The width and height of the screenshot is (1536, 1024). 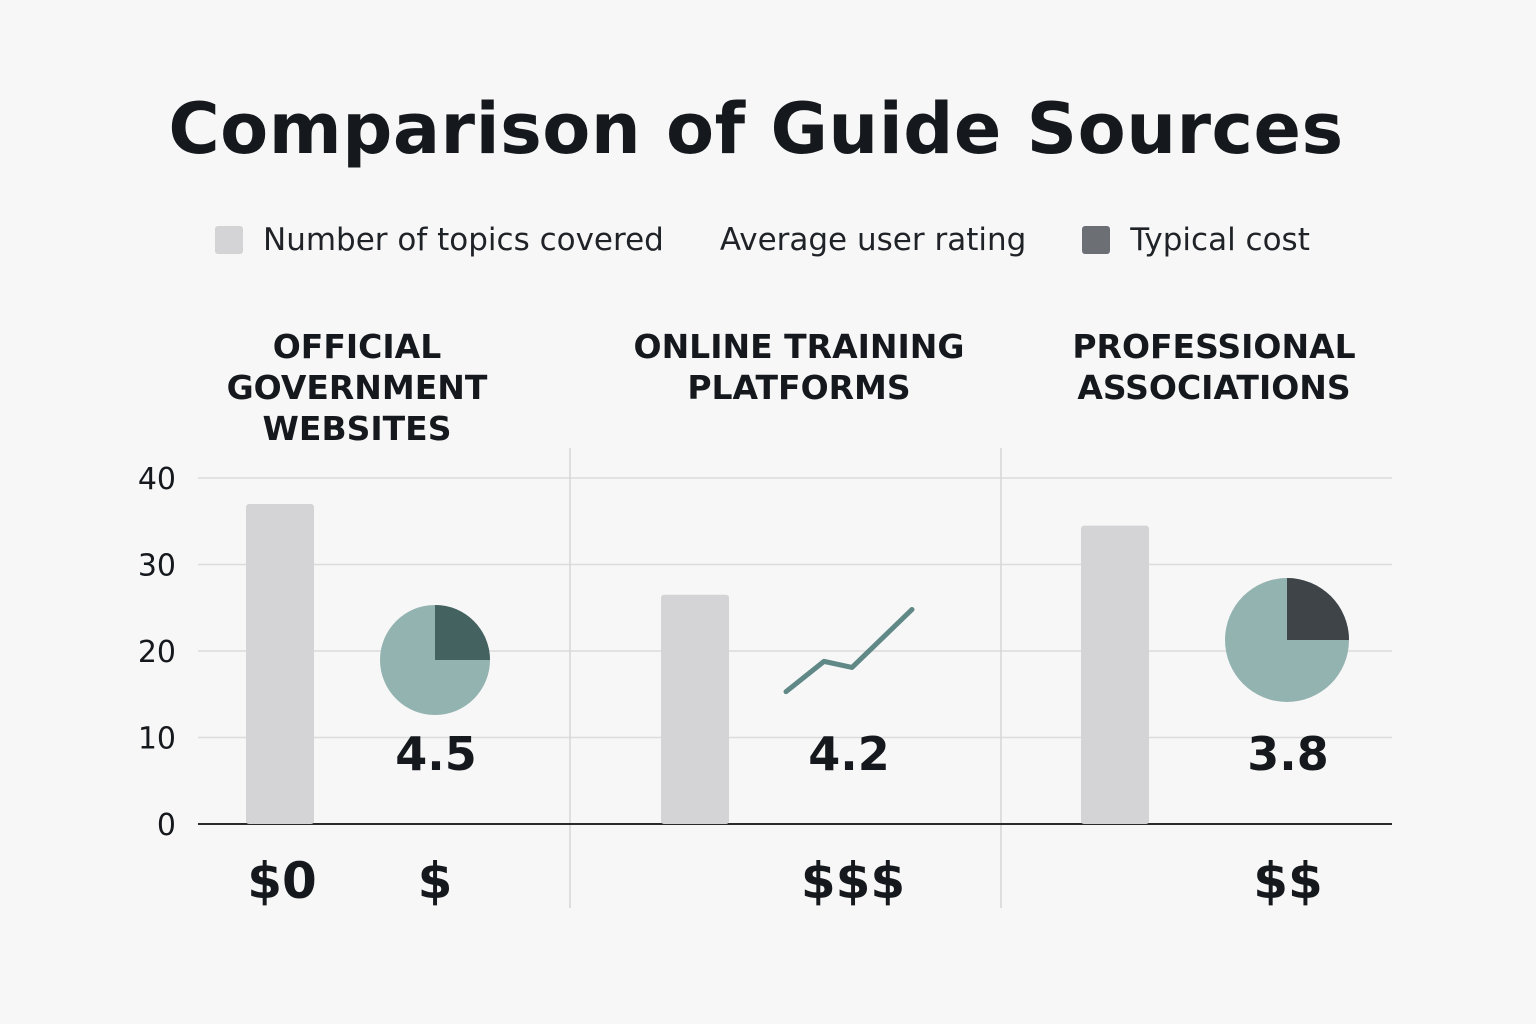 What do you see at coordinates (1213, 346) in the screenshot?
I see `group-title-line: PROFESSIONAL` at bounding box center [1213, 346].